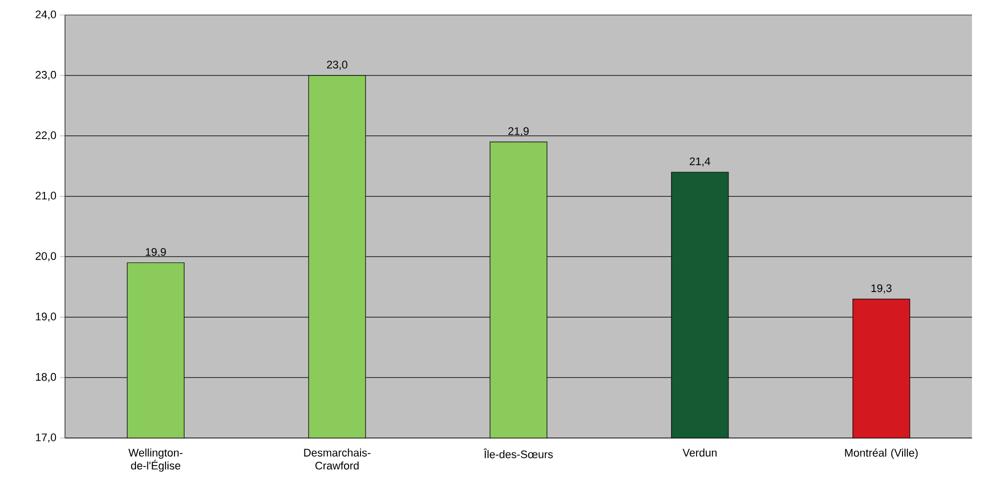 The width and height of the screenshot is (982, 500). What do you see at coordinates (518, 453) in the screenshot?
I see `x-tick-label: Île-des-Sœurs` at bounding box center [518, 453].